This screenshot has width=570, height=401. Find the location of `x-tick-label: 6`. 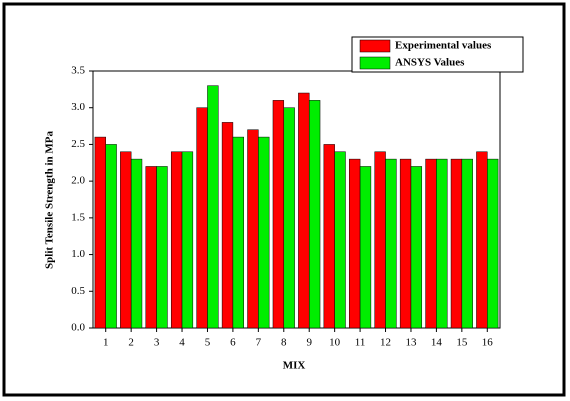

x-tick-label: 6 is located at coordinates (233, 343).